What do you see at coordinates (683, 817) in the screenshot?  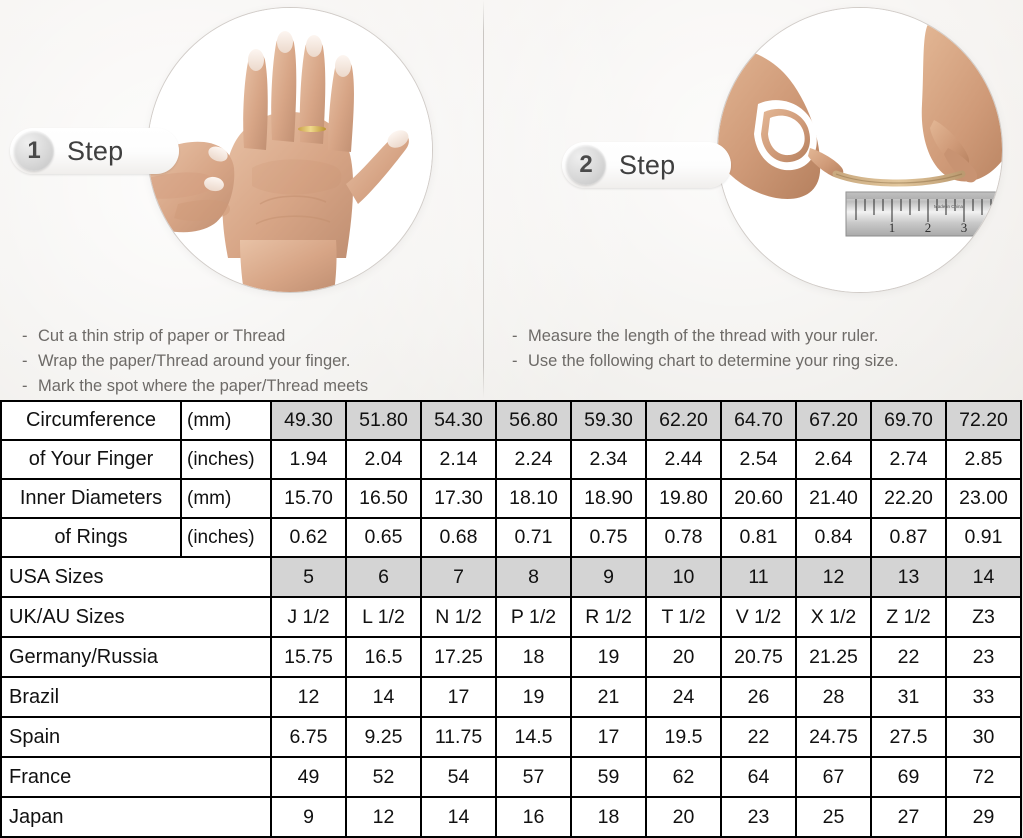 I see `cell: 20` at bounding box center [683, 817].